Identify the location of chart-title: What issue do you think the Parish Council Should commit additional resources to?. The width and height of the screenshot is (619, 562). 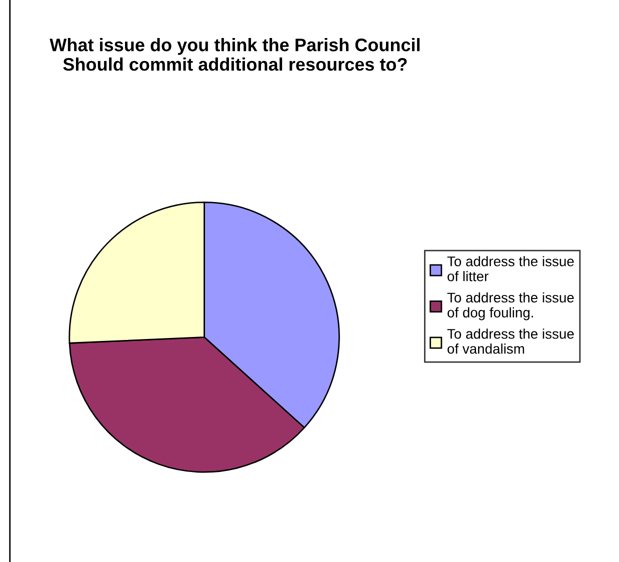
(235, 54).